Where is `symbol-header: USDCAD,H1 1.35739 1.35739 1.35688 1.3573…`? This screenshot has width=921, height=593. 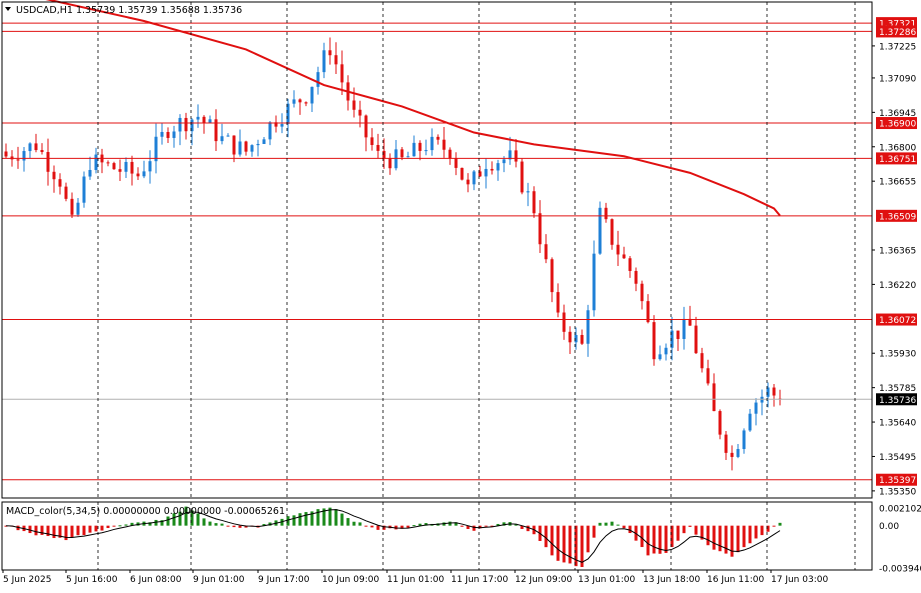 symbol-header: USDCAD,H1 1.35739 1.35739 1.35688 1.3573… is located at coordinates (123, 10).